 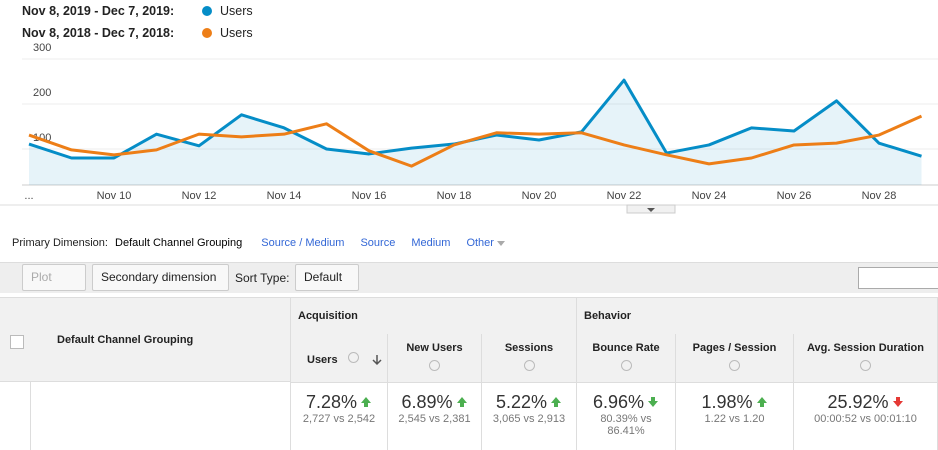 I want to click on legend-row: Nov 8, 2018 - Dec 7, 2018: Users, so click(x=200, y=35).